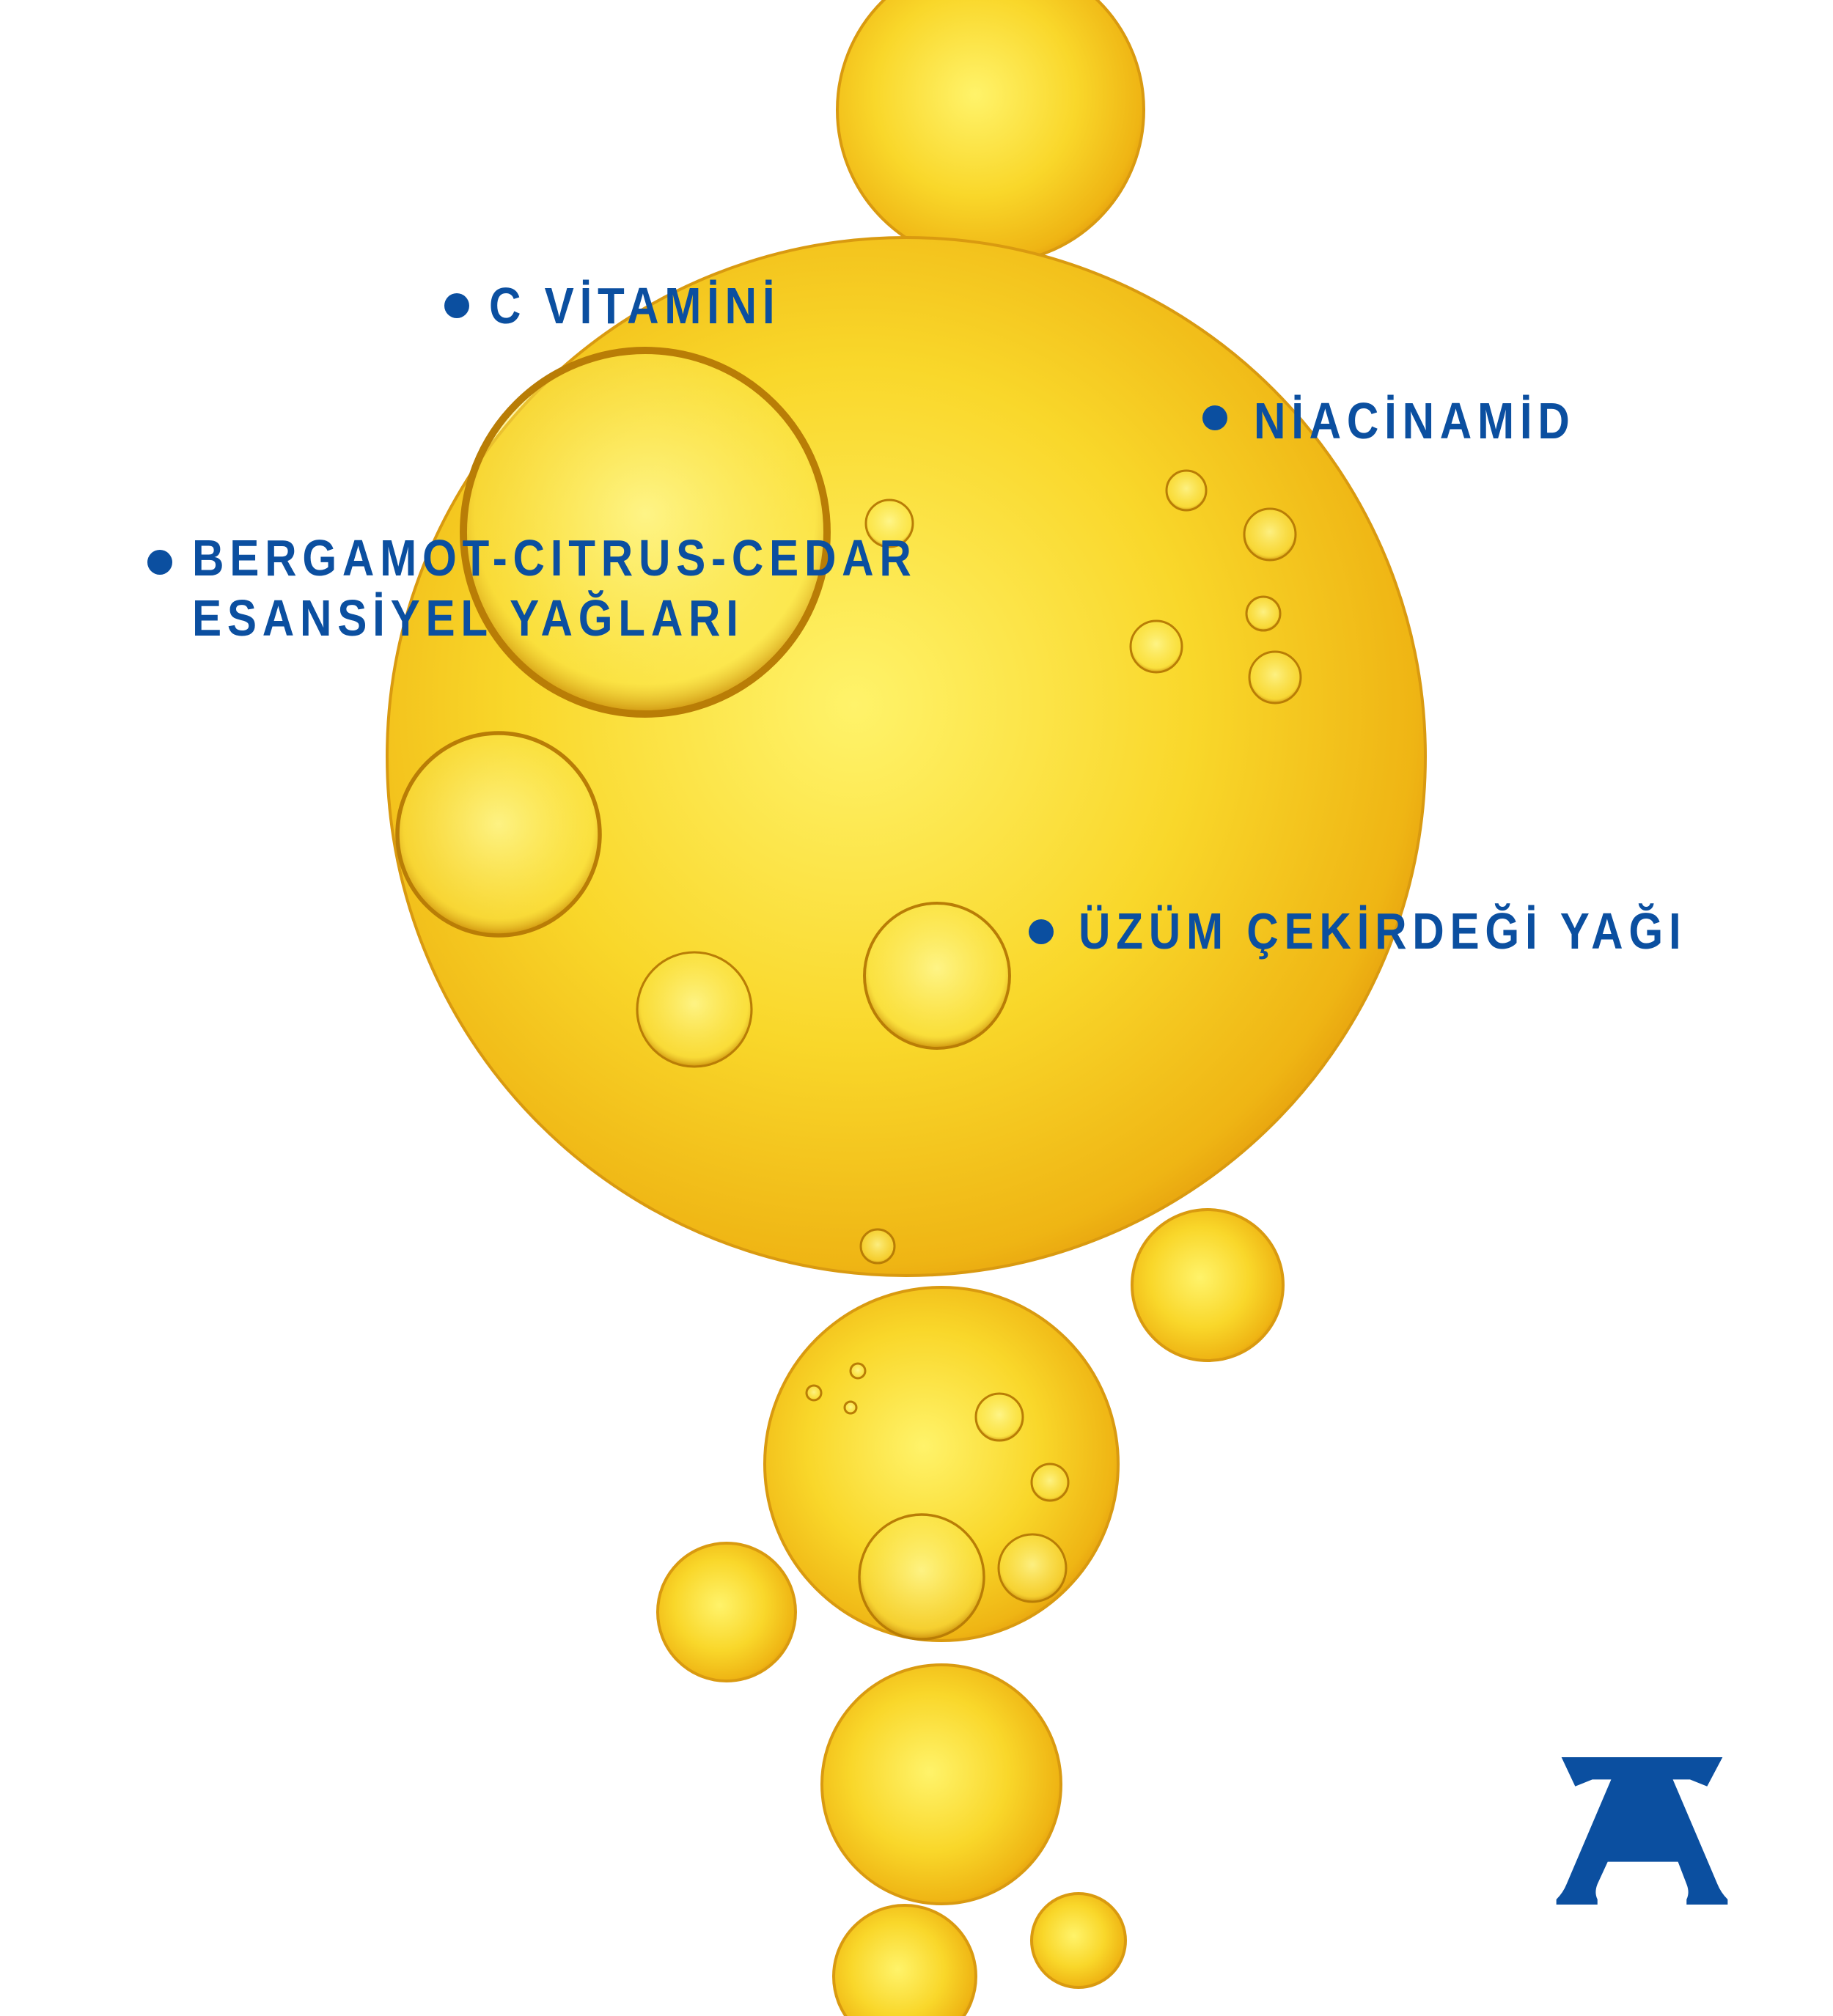 This screenshot has width=1833, height=2016. I want to click on label-niacinamide: NİACİNAMİD, so click(1415, 421).